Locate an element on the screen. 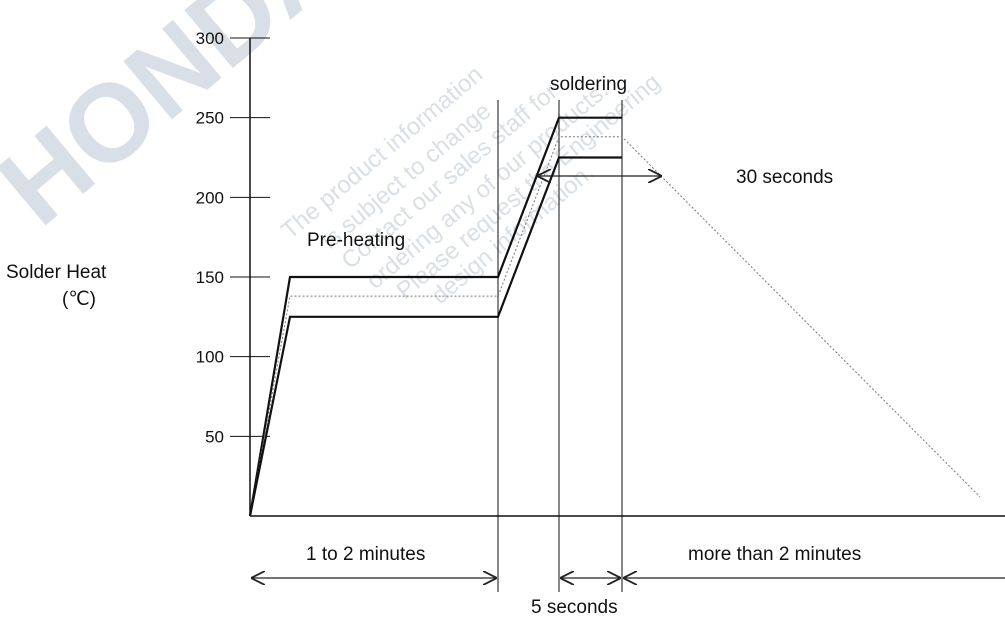  y-axis-label: Solder Heat is located at coordinates (56, 272).